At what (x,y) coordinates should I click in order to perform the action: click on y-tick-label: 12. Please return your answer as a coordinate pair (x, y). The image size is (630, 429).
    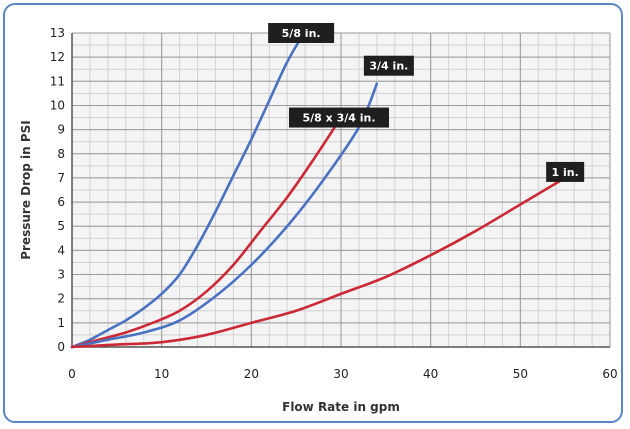
    Looking at the image, I should click on (57, 57).